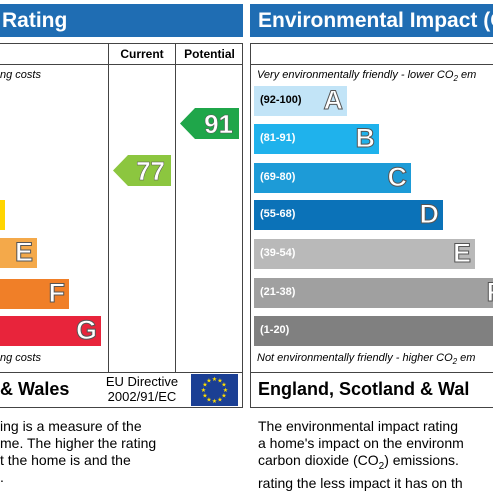  Describe the element at coordinates (281, 100) in the screenshot. I see `env-band-a-range: (92-100)` at that location.